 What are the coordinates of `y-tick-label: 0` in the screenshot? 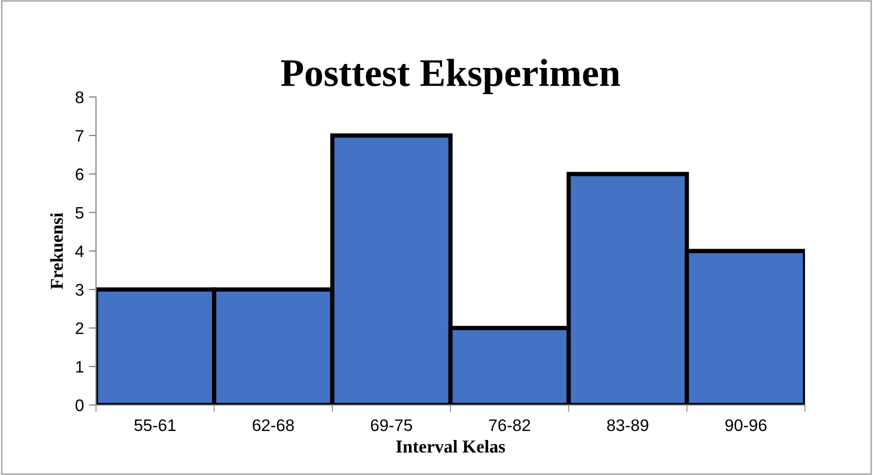 It's located at (80, 405).